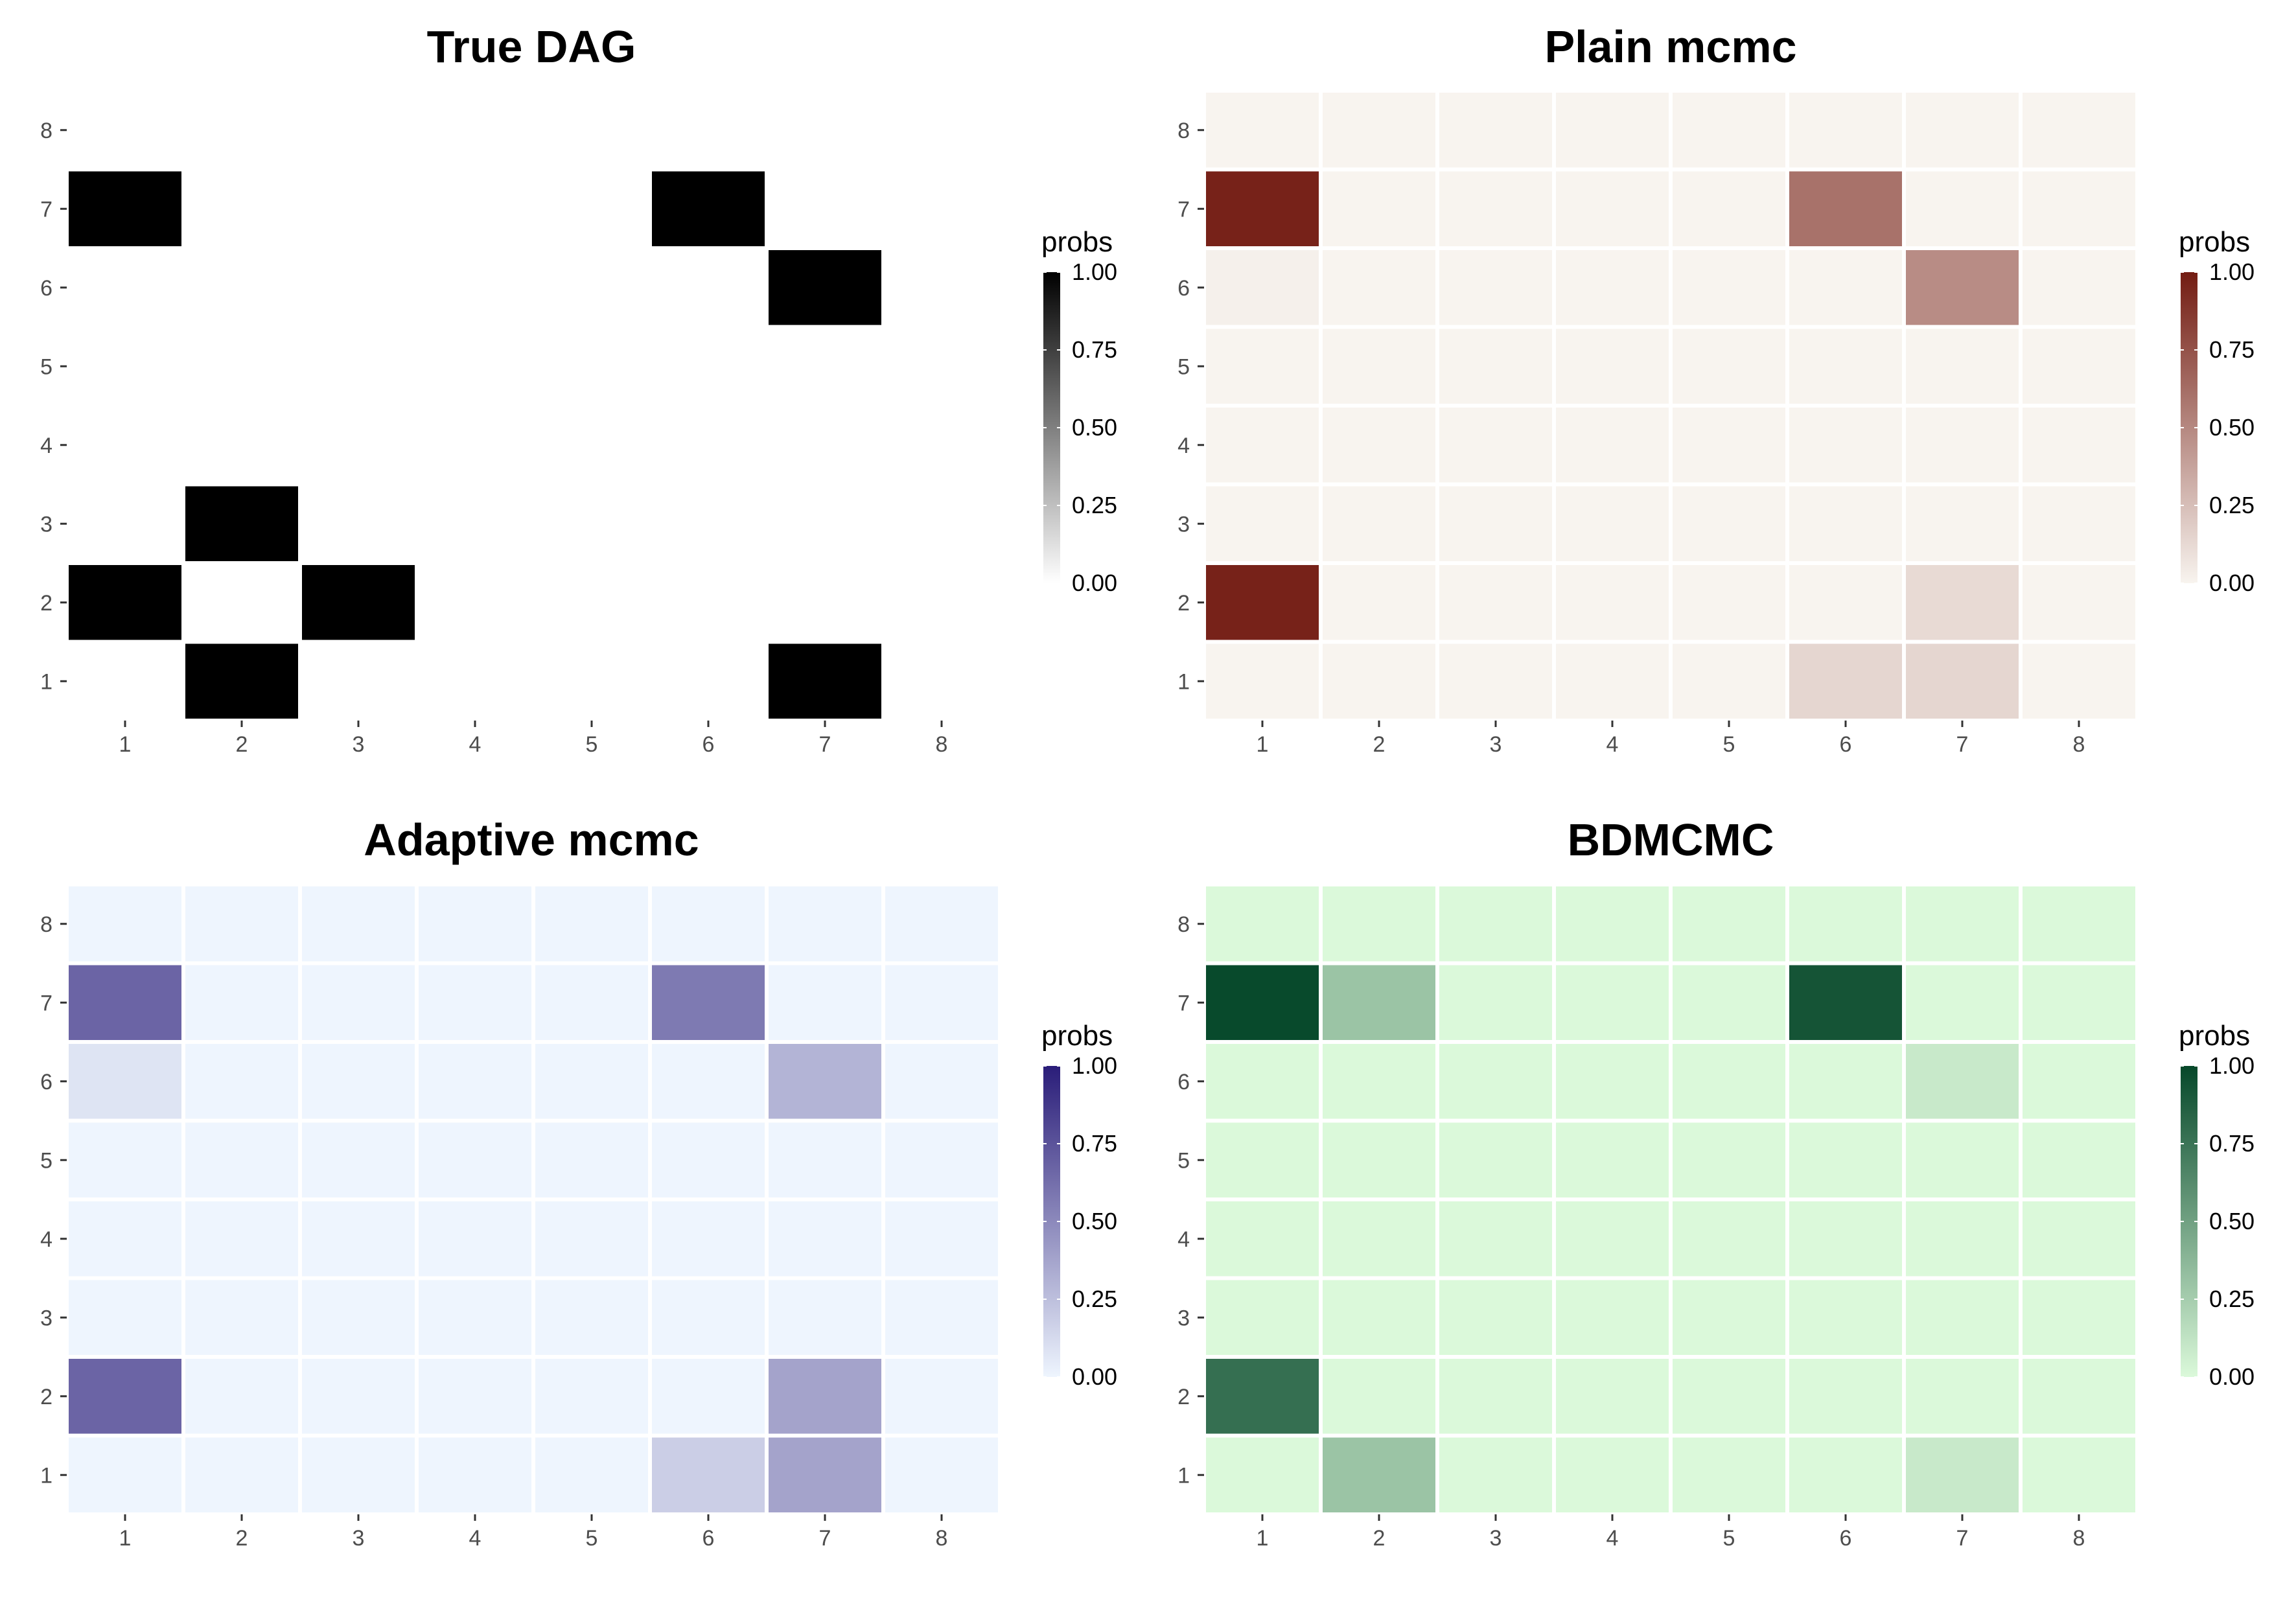 The width and height of the screenshot is (2296, 1607). Describe the element at coordinates (2079, 744) in the screenshot. I see `x-tick-label: 8` at that location.